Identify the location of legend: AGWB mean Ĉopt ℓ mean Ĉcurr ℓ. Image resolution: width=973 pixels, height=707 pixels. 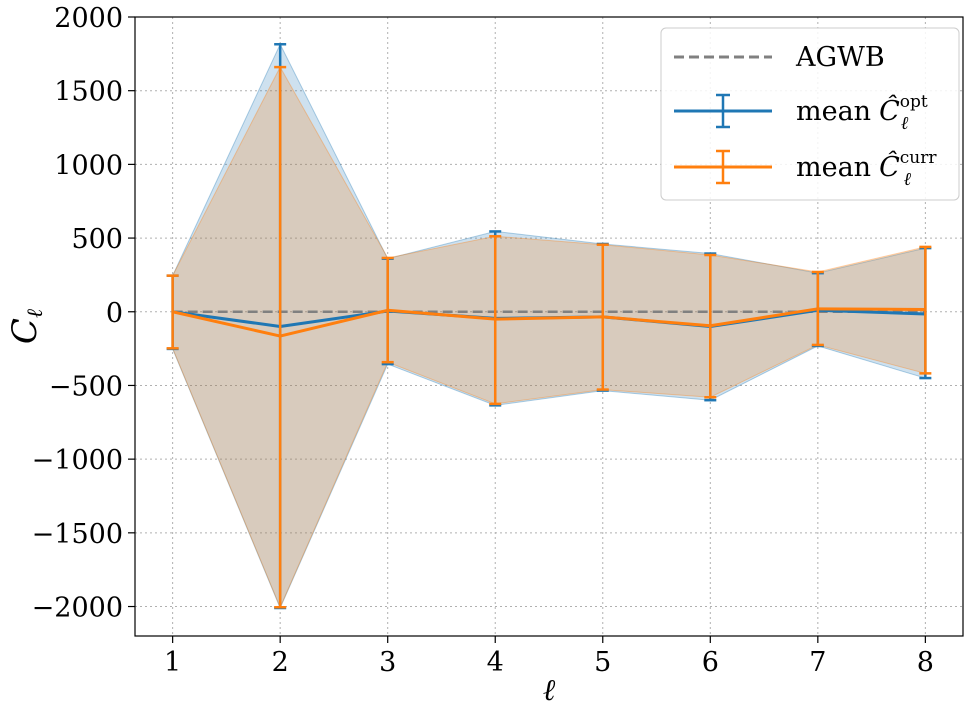
(810, 114).